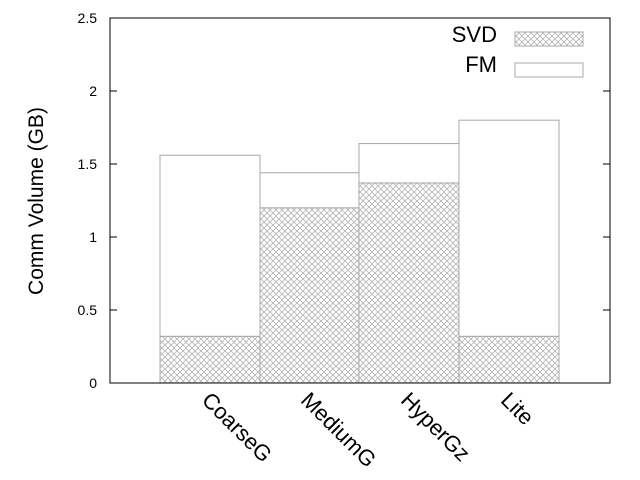  What do you see at coordinates (409, 163) in the screenshot?
I see `bar-fm-hypergz` at bounding box center [409, 163].